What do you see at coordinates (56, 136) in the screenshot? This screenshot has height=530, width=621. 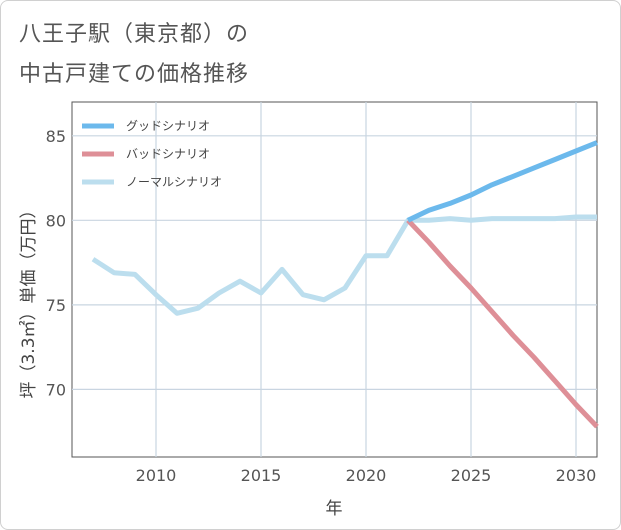 I see `y-tick-label: 85` at bounding box center [56, 136].